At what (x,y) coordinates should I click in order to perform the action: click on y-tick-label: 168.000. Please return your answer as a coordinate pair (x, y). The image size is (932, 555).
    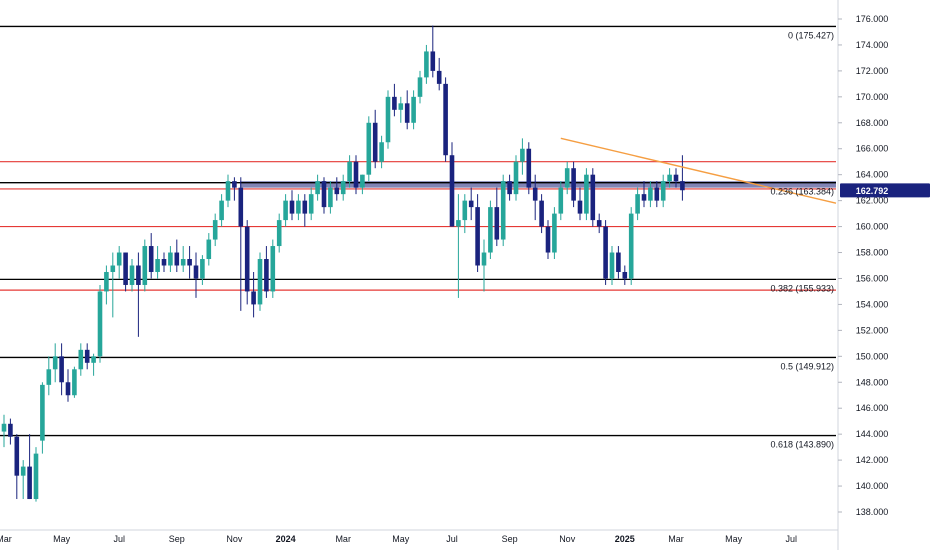
    Looking at the image, I should click on (872, 123).